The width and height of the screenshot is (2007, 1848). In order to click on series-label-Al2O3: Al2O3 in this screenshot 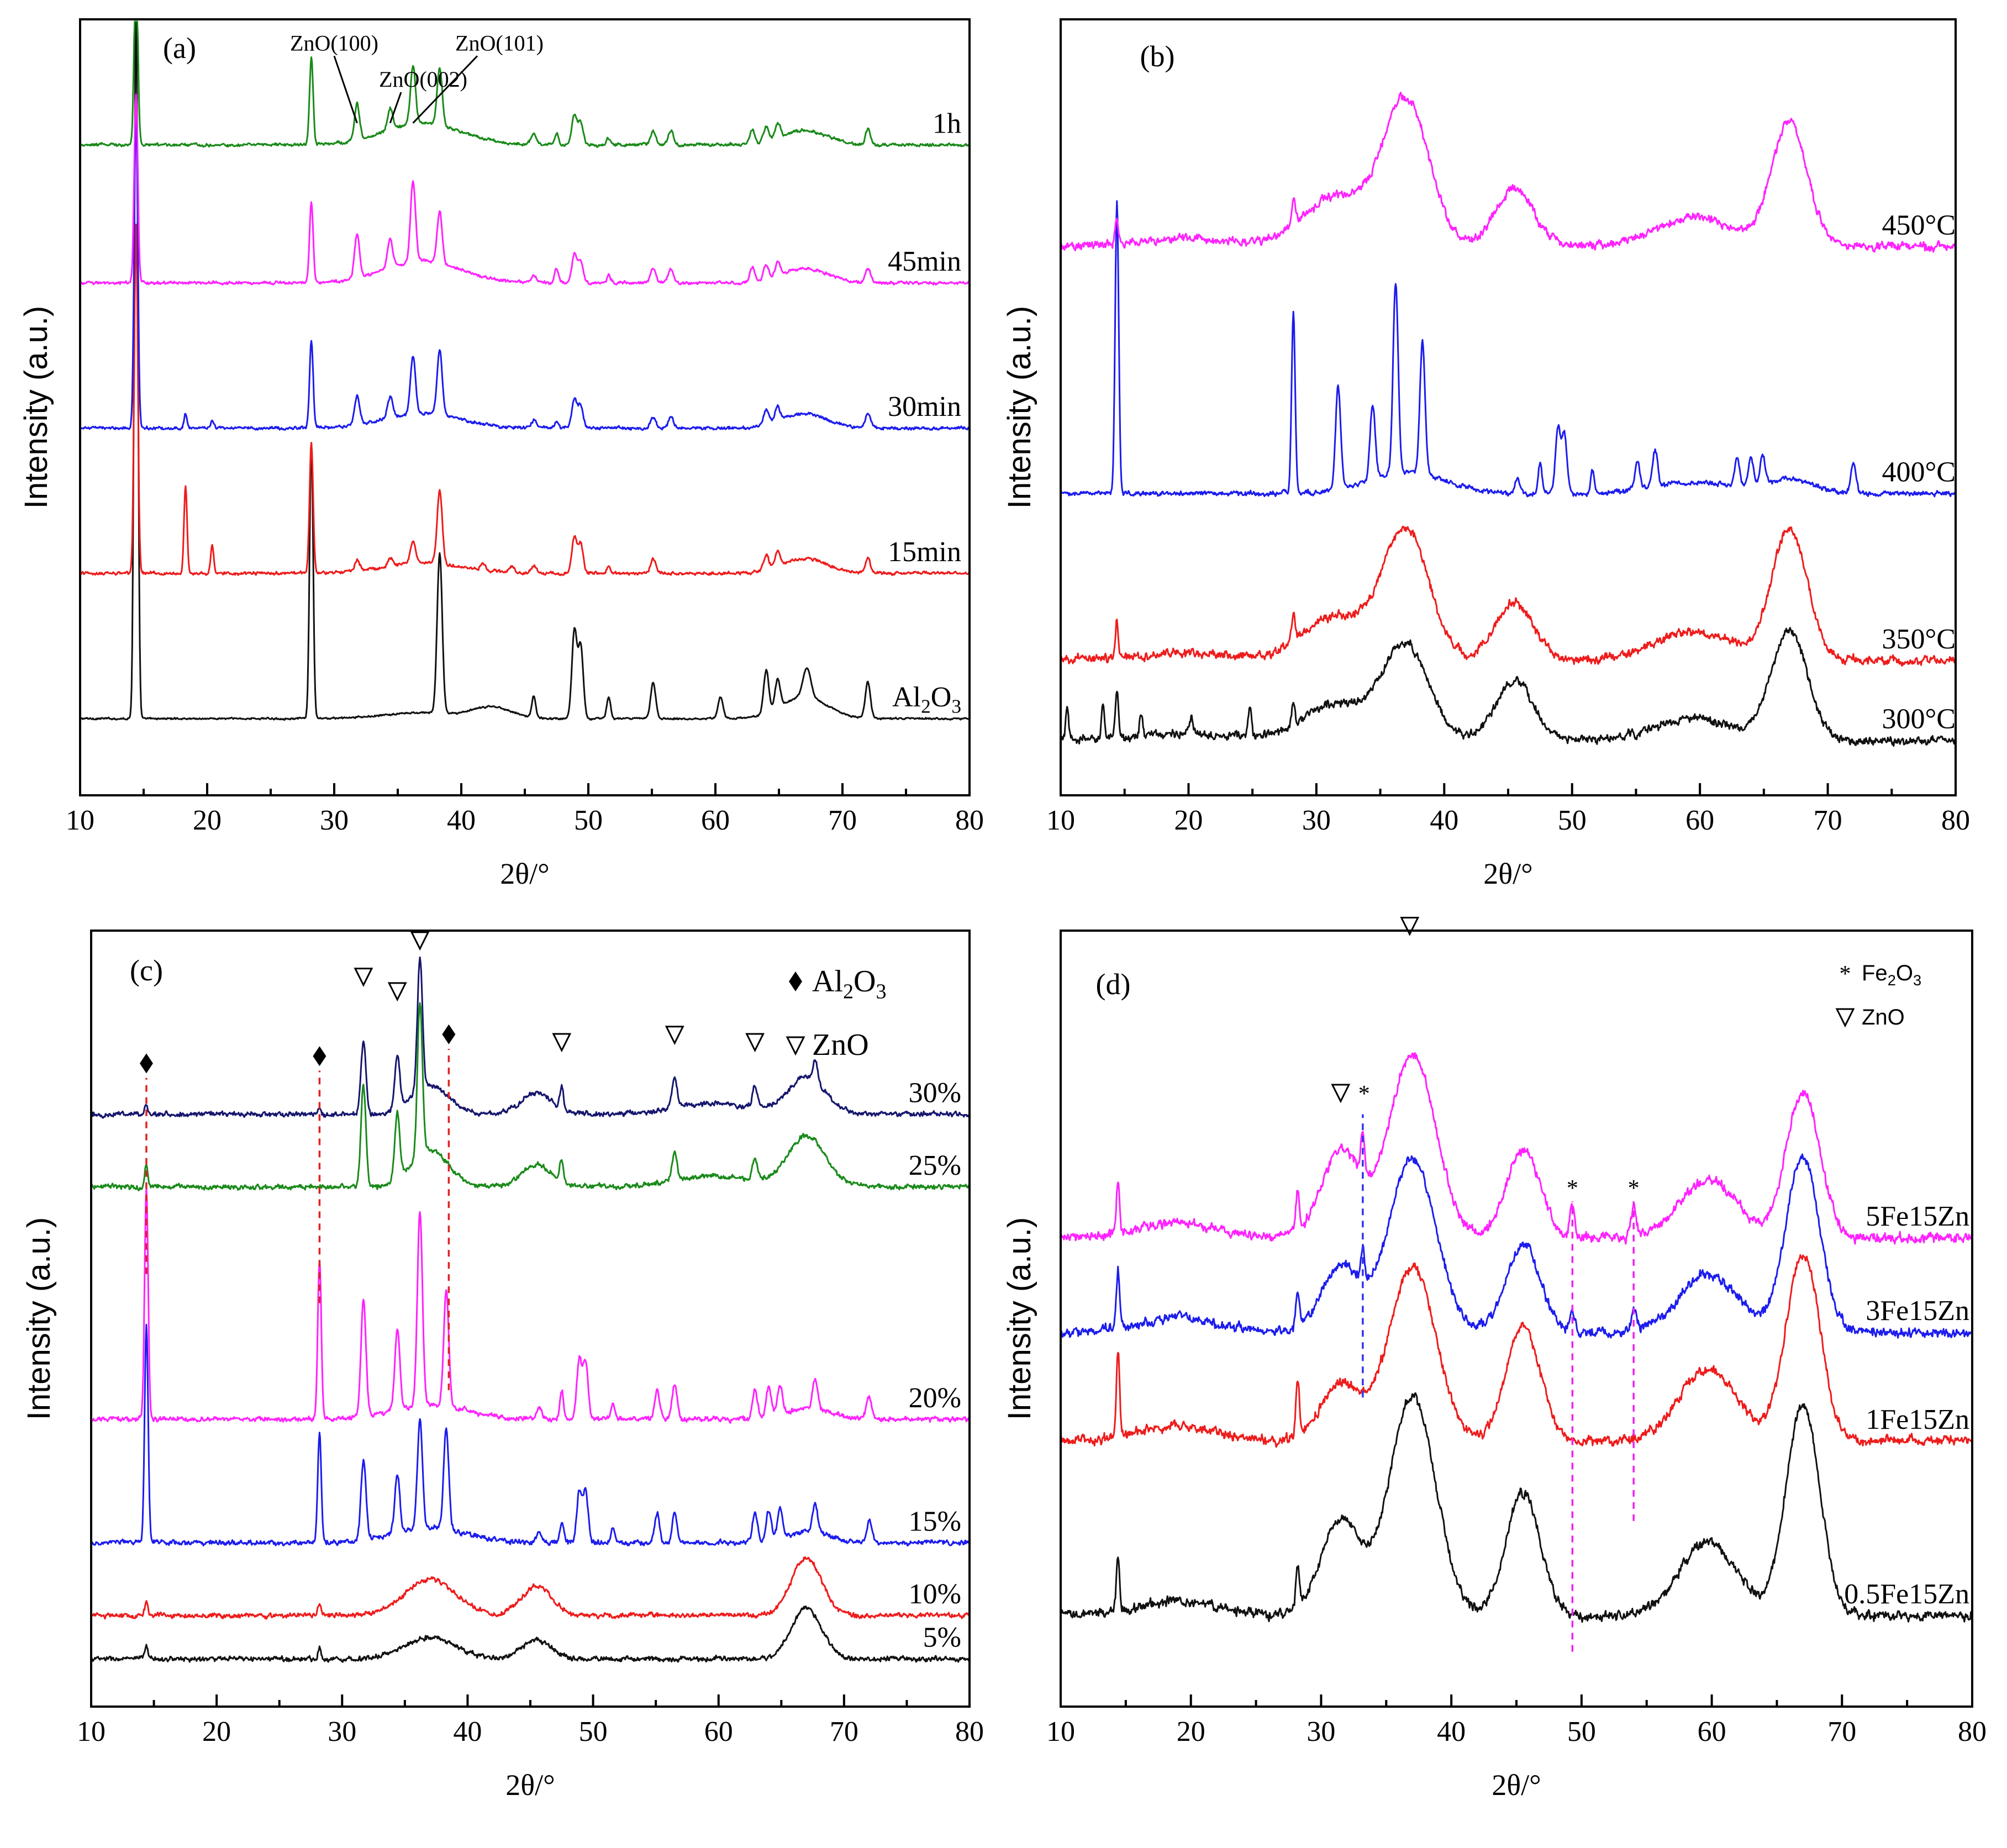, I will do `click(926, 699)`.